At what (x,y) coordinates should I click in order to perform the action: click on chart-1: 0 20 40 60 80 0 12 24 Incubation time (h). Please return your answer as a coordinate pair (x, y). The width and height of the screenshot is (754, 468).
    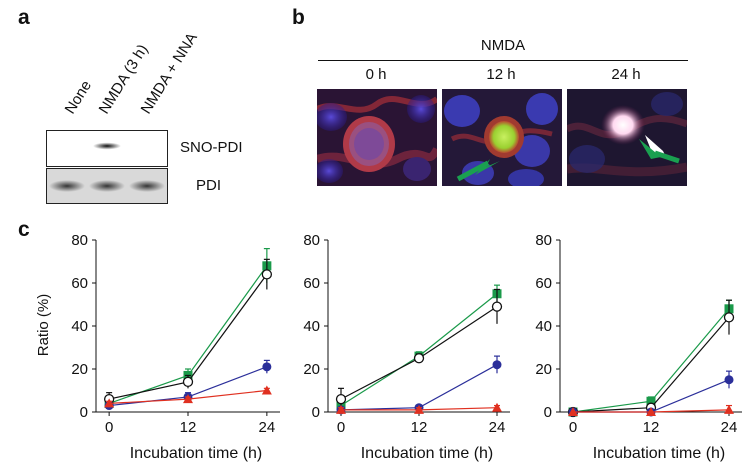
    Looking at the image, I should click on (175, 347).